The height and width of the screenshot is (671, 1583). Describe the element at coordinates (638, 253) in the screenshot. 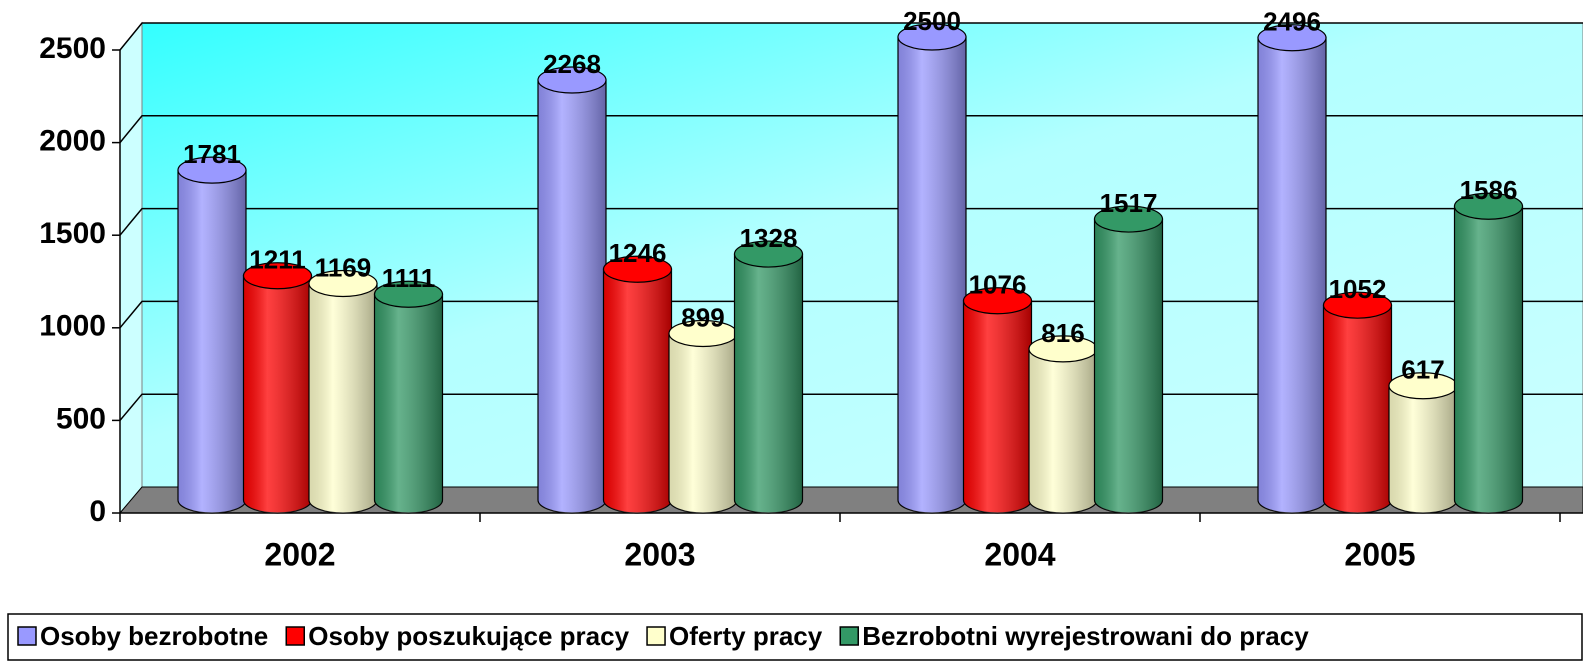

I see `data-label: 1246` at that location.